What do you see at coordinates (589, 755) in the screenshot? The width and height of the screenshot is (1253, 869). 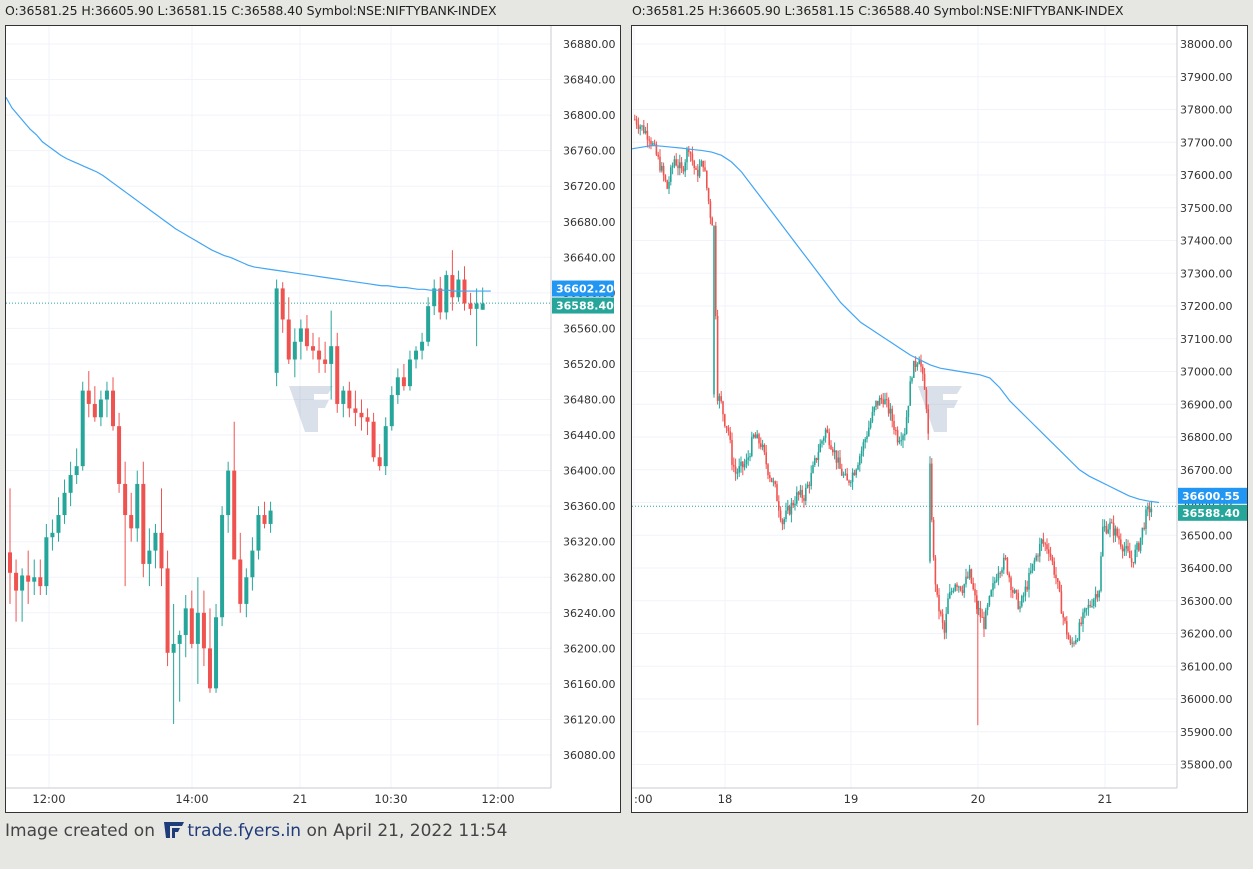 I see `y-tick-label: 36080.00` at bounding box center [589, 755].